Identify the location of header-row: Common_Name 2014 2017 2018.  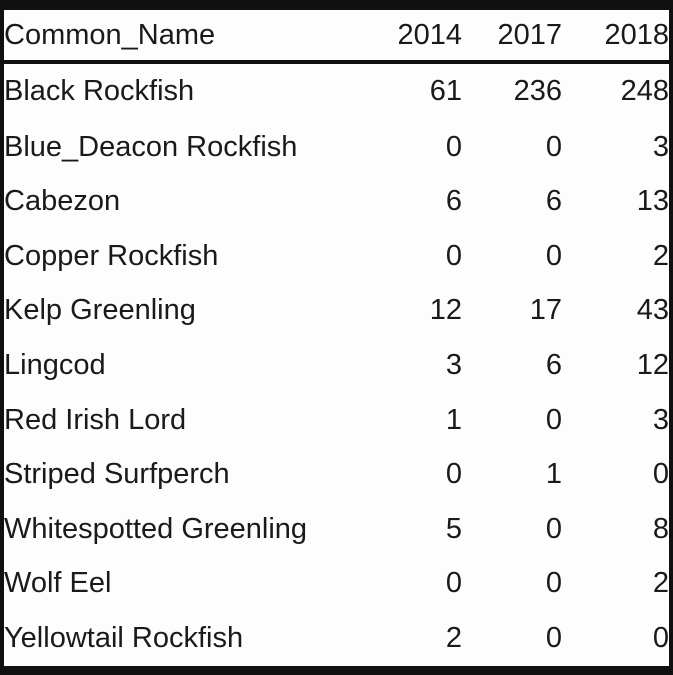
(336, 37).